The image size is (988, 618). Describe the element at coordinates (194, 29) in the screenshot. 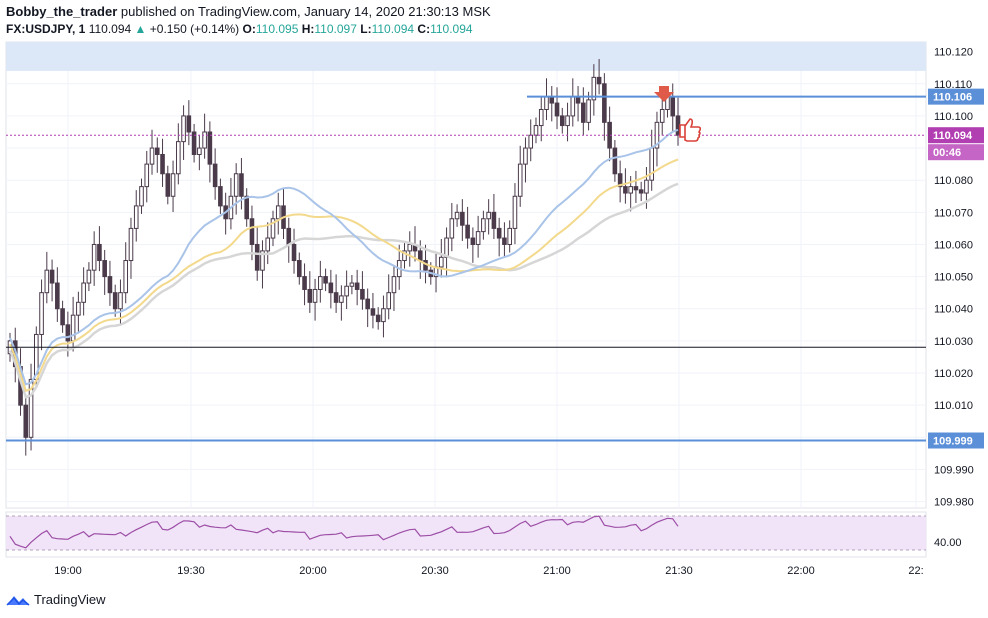

I see `change: +0.150 (+0.14%)` at that location.